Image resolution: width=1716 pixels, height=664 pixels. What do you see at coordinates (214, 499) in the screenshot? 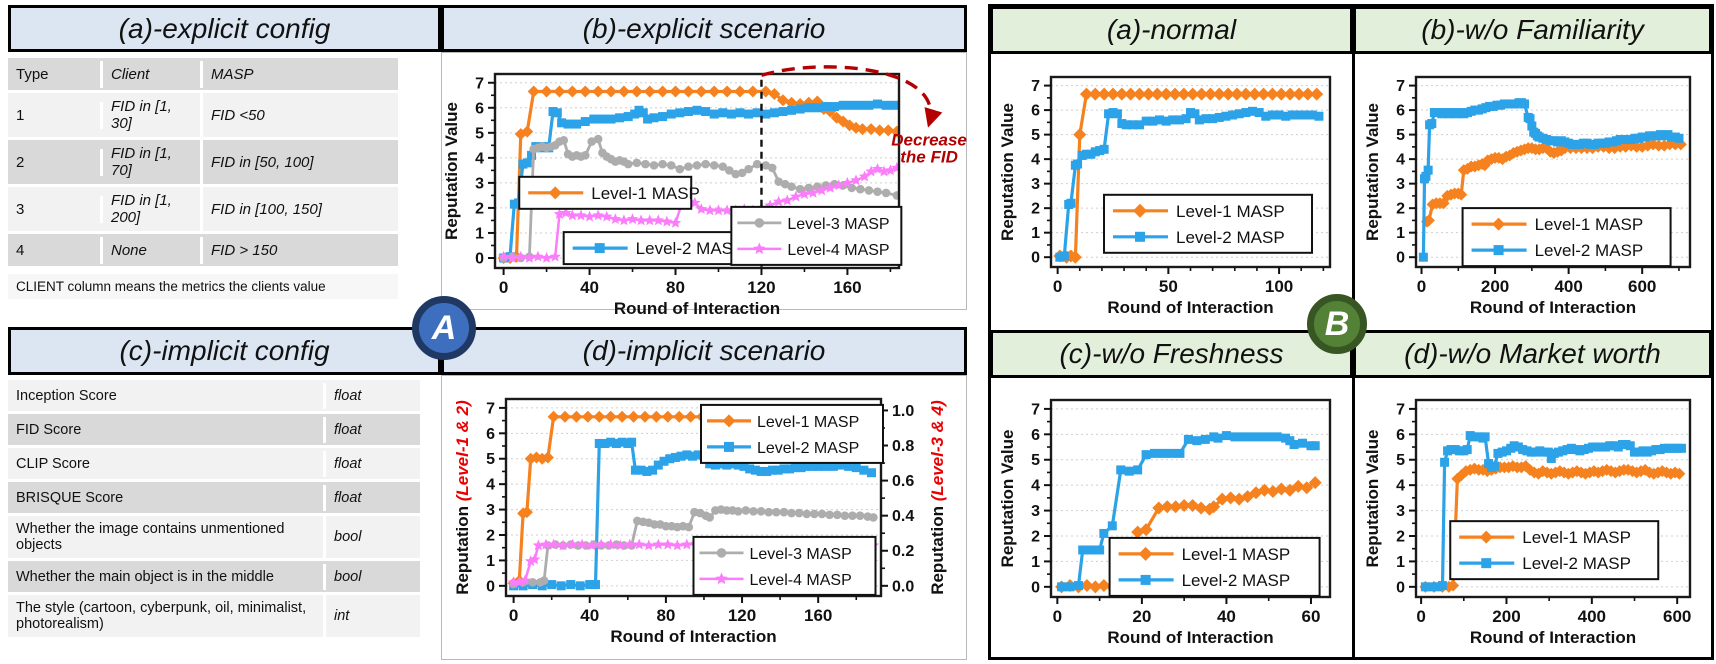
I see `table-row: BRISQUE Score float` at bounding box center [214, 499].